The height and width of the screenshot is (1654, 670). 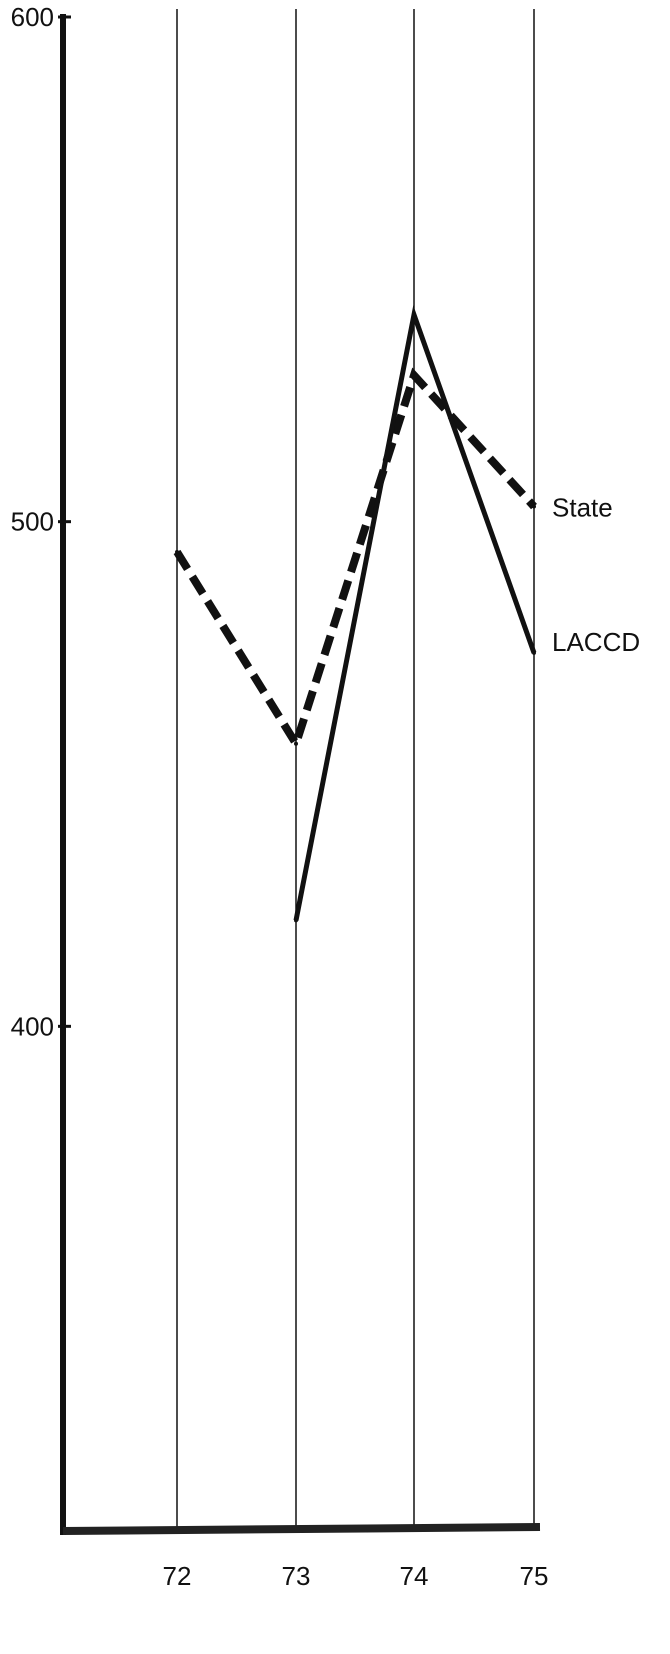 What do you see at coordinates (356, 1576) in the screenshot?
I see `x-axis-ticks: 72 73 74 75` at bounding box center [356, 1576].